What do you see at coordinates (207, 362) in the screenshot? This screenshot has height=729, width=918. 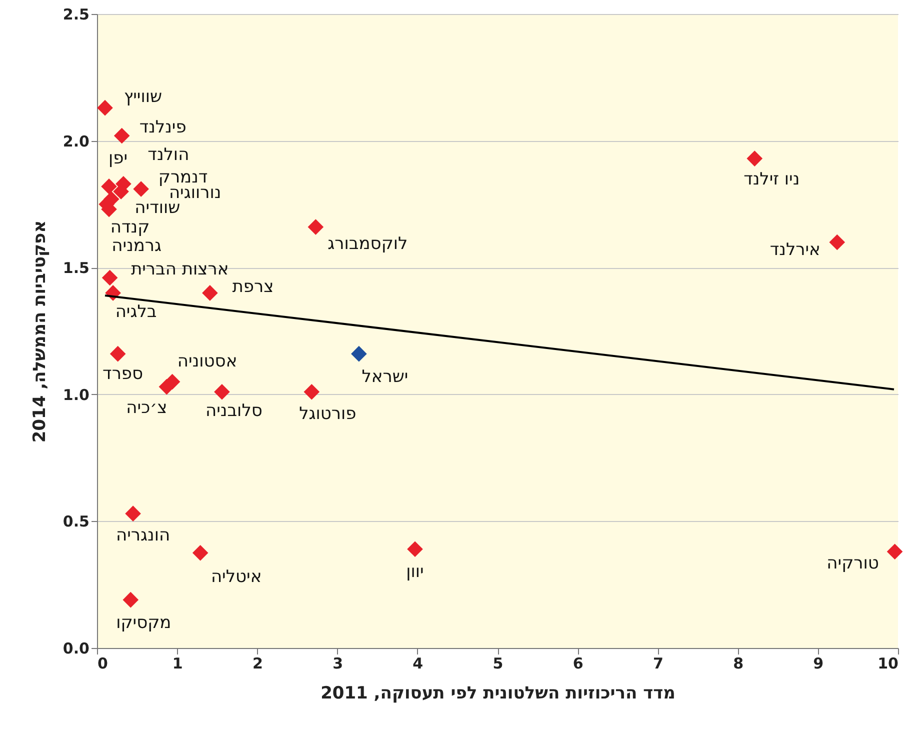 I see `annotation: אסטוניה` at bounding box center [207, 362].